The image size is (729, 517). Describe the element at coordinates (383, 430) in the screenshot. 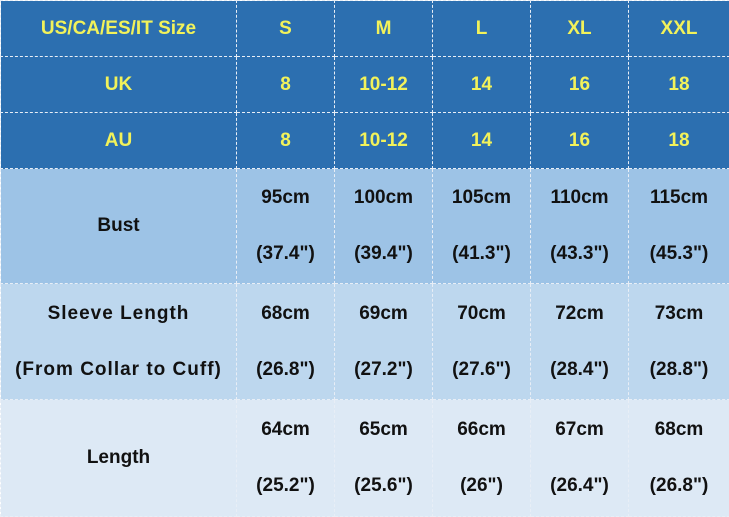

I see `cm-value: 65cm` at that location.